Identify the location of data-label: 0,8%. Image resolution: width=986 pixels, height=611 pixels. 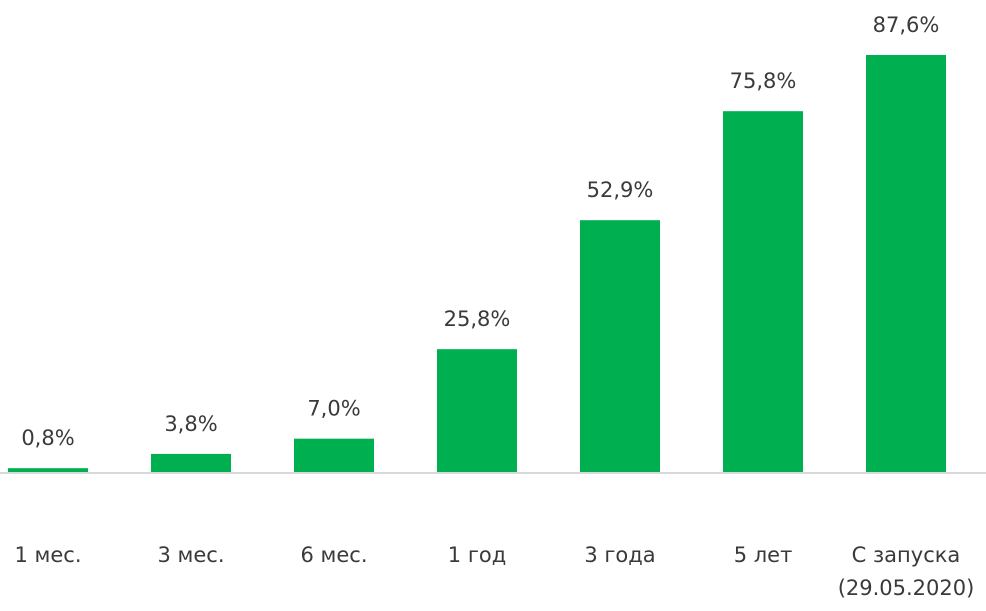
(47, 438).